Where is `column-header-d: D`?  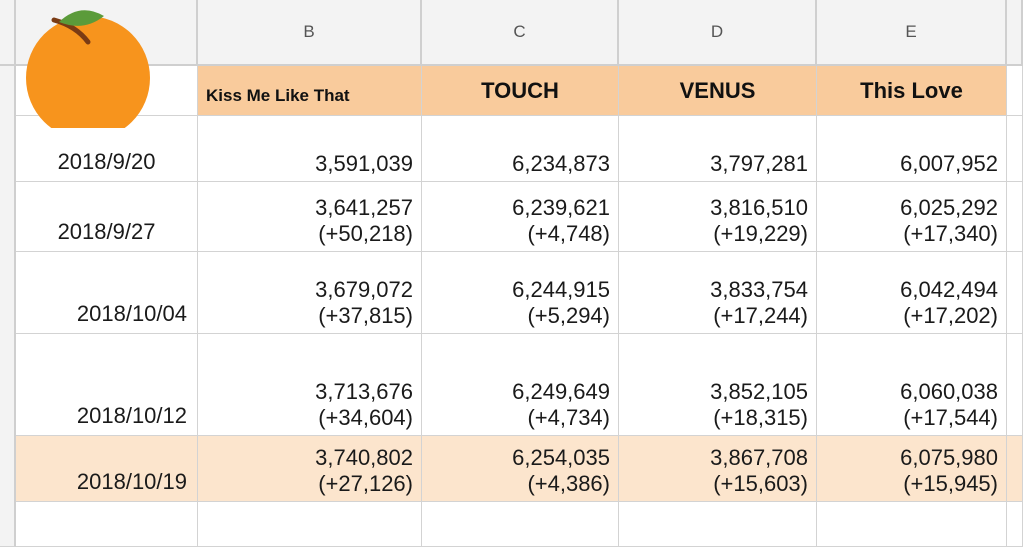 column-header-d: D is located at coordinates (718, 33).